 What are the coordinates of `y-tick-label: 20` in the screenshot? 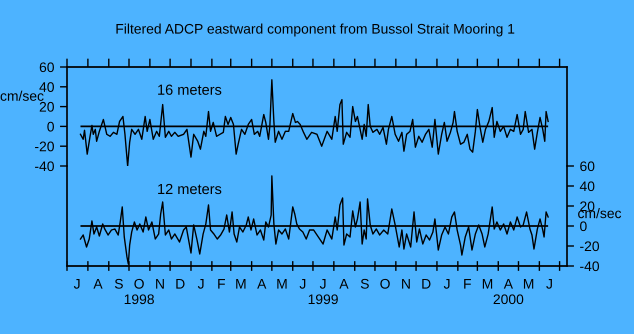 It's located at (47, 107).